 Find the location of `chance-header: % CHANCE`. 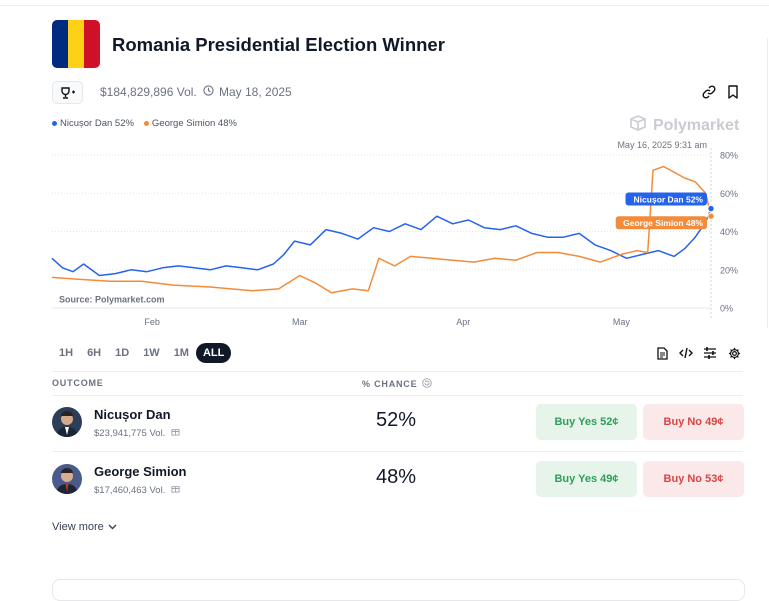

chance-header: % CHANCE is located at coordinates (397, 384).